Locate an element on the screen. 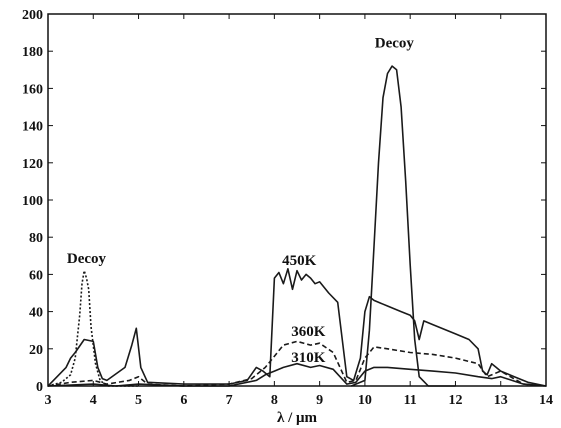  y-tick-label-10: 200 is located at coordinates (32, 15).